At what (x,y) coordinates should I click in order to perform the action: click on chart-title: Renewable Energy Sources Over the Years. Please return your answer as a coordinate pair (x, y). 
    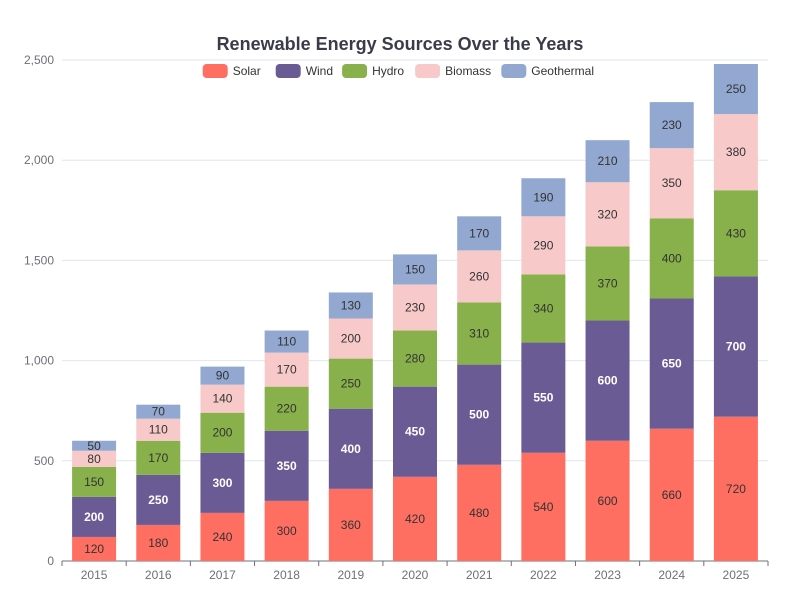
    Looking at the image, I should click on (400, 44).